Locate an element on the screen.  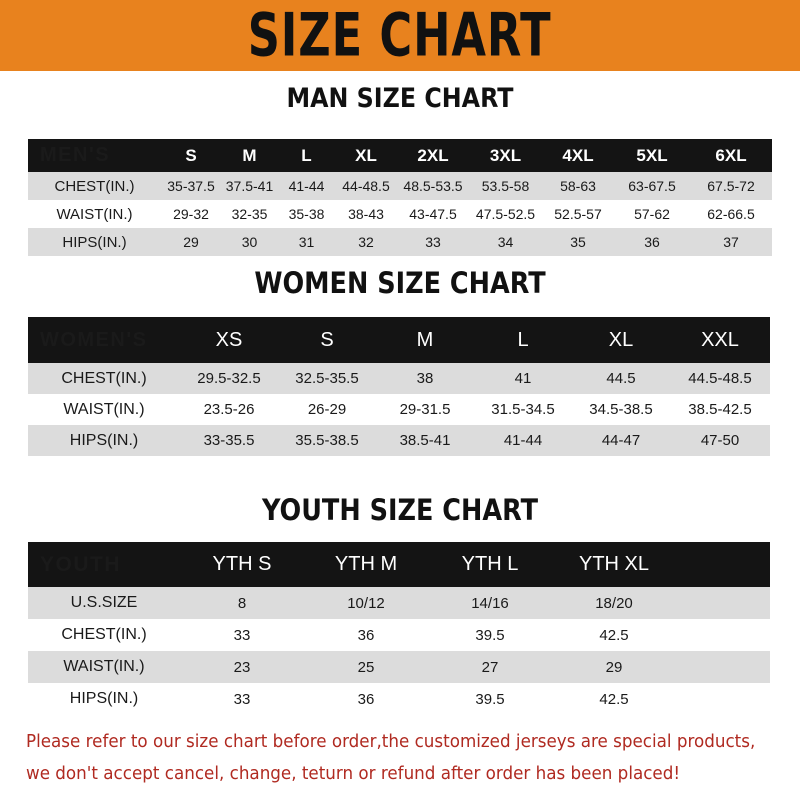
men-size-col-6xl: 6XL is located at coordinates (731, 155).